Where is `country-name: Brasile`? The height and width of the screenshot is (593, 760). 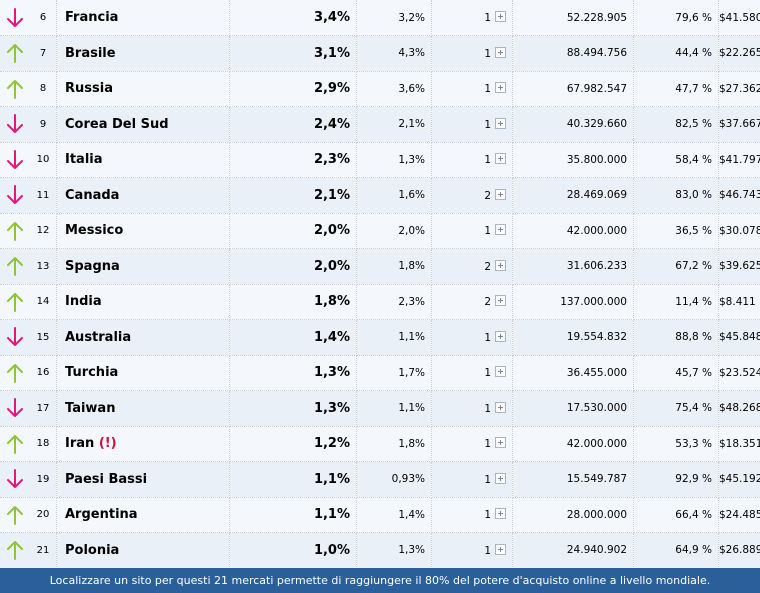
country-name: Brasile is located at coordinates (90, 53).